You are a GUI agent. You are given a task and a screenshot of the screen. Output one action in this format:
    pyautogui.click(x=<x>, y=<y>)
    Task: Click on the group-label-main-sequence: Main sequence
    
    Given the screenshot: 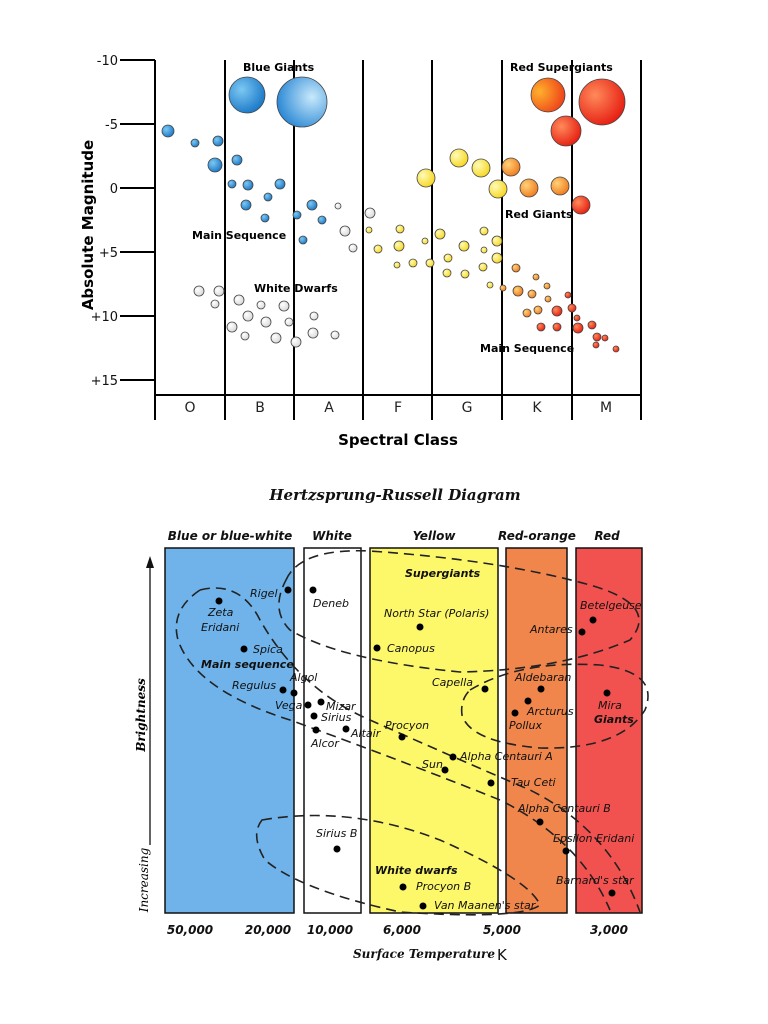 What is the action you would take?
    pyautogui.click(x=247, y=664)
    